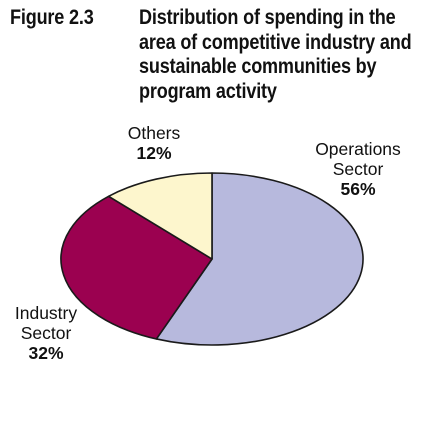 The image size is (440, 427). I want to click on slice-label: Industry, so click(46, 313).